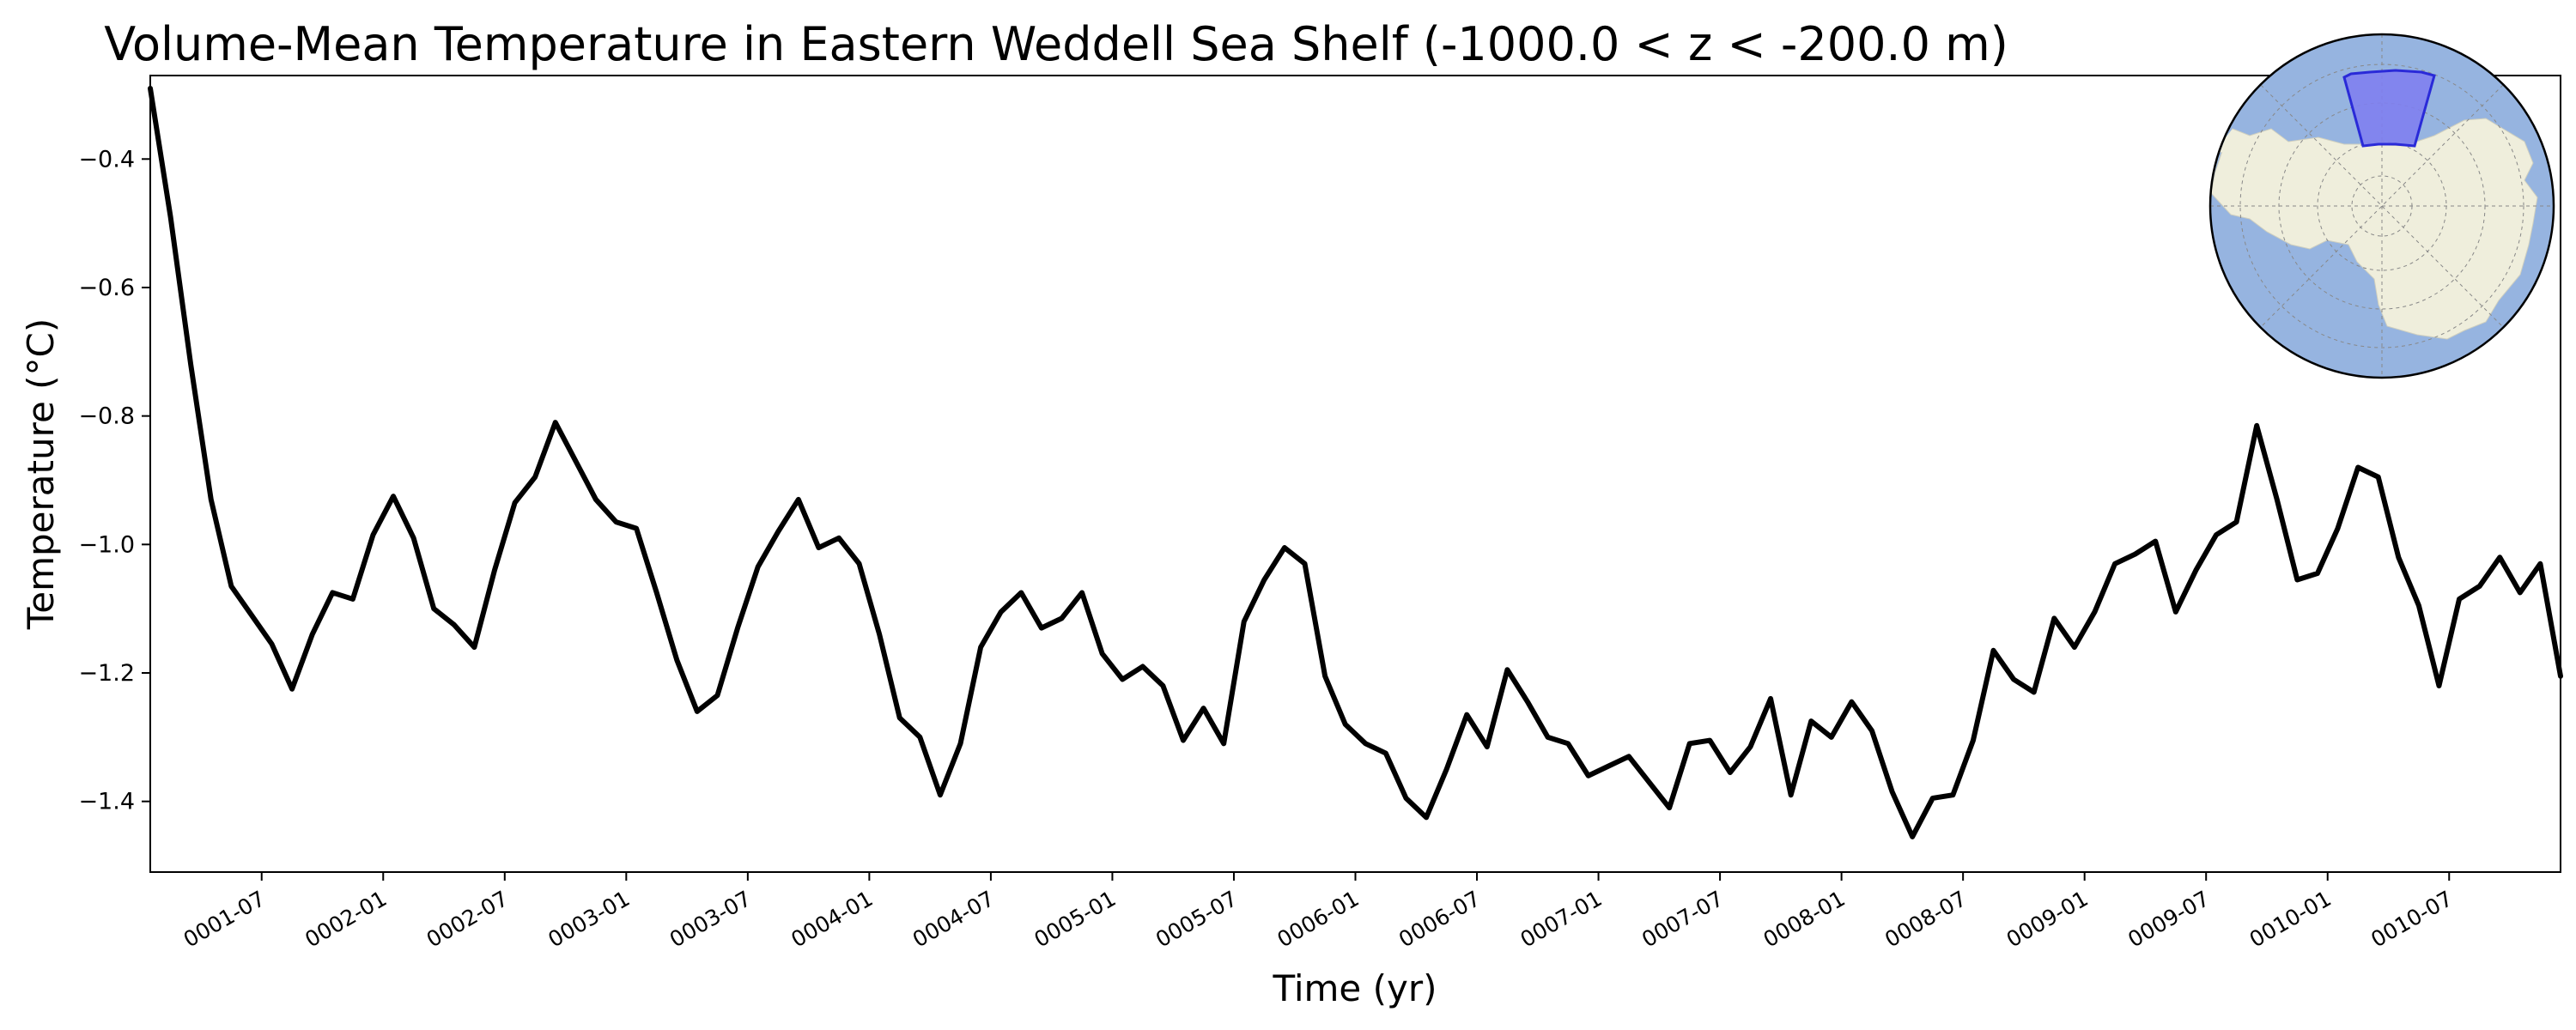 The image size is (2576, 1030). Describe the element at coordinates (1925, 919) in the screenshot. I see `x-tick-label: 0008-07` at that location.